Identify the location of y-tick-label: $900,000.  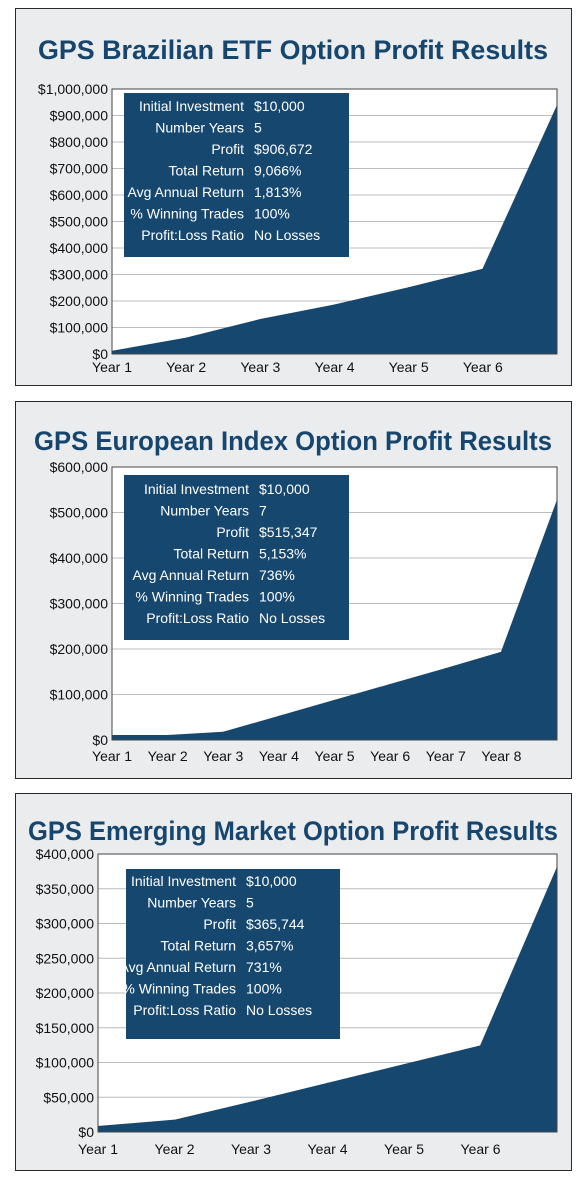
(79, 116).